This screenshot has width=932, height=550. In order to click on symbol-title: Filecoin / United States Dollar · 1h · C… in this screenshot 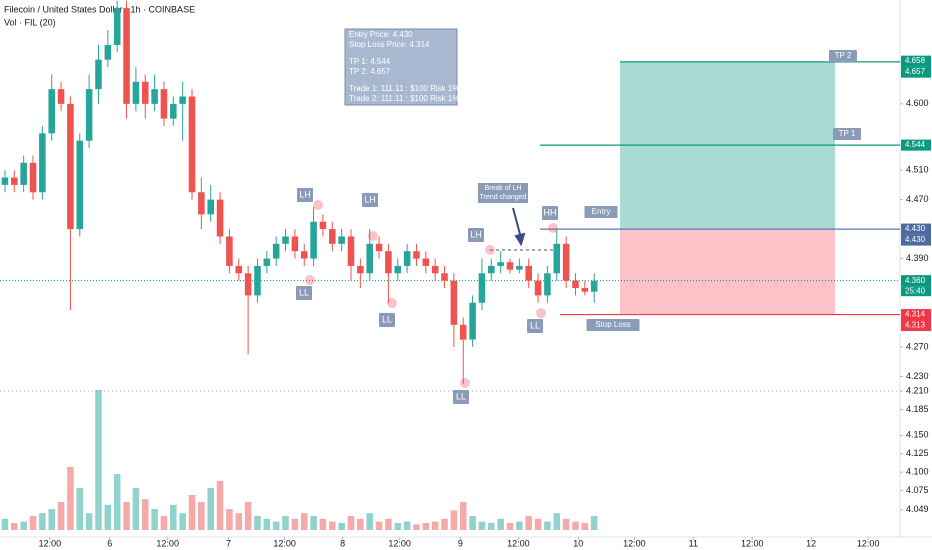, I will do `click(99, 9)`.